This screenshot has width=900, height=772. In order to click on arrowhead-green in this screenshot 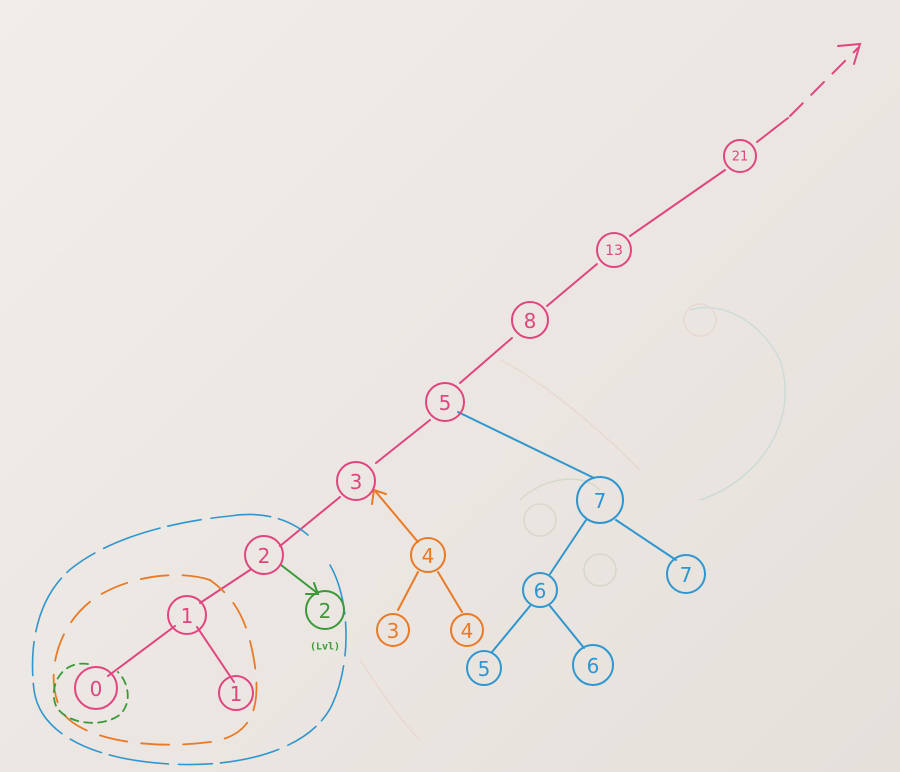, I will do `click(312, 588)`.